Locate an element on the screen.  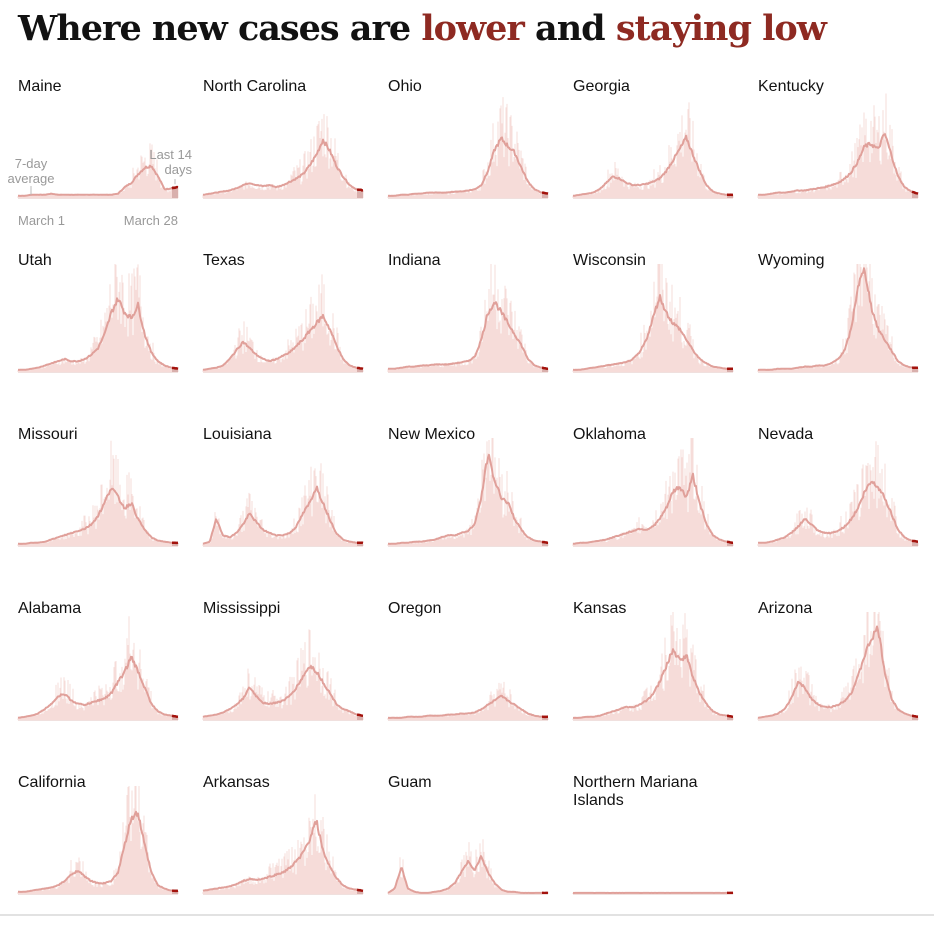
state-panel: Utah is located at coordinates (103, 337).